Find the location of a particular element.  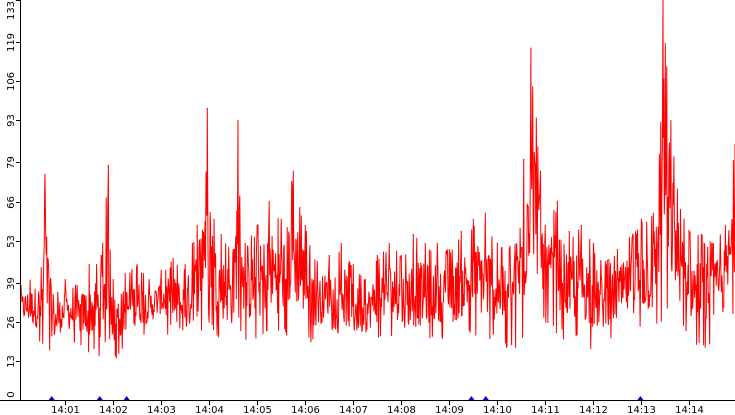

x-tick-label: 14:01 is located at coordinates (65, 410).